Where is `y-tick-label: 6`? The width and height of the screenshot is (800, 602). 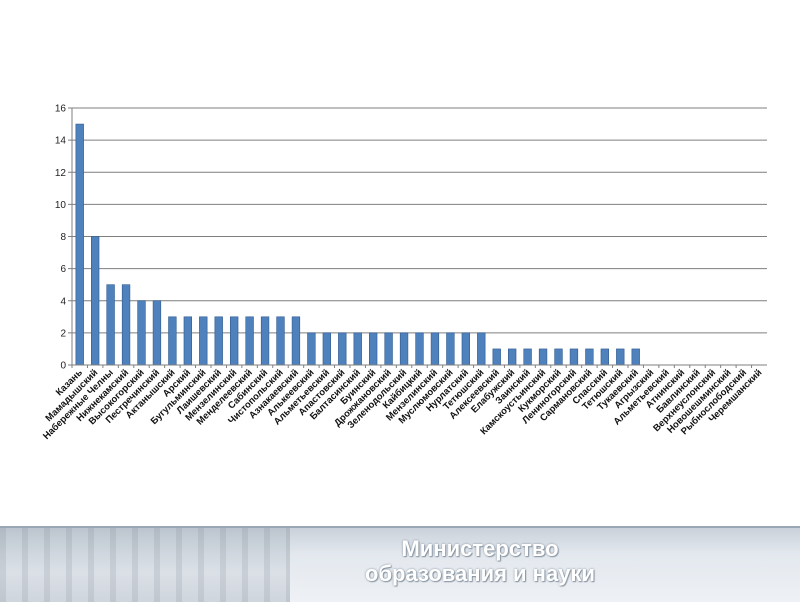 y-tick-label: 6 is located at coordinates (63, 269).